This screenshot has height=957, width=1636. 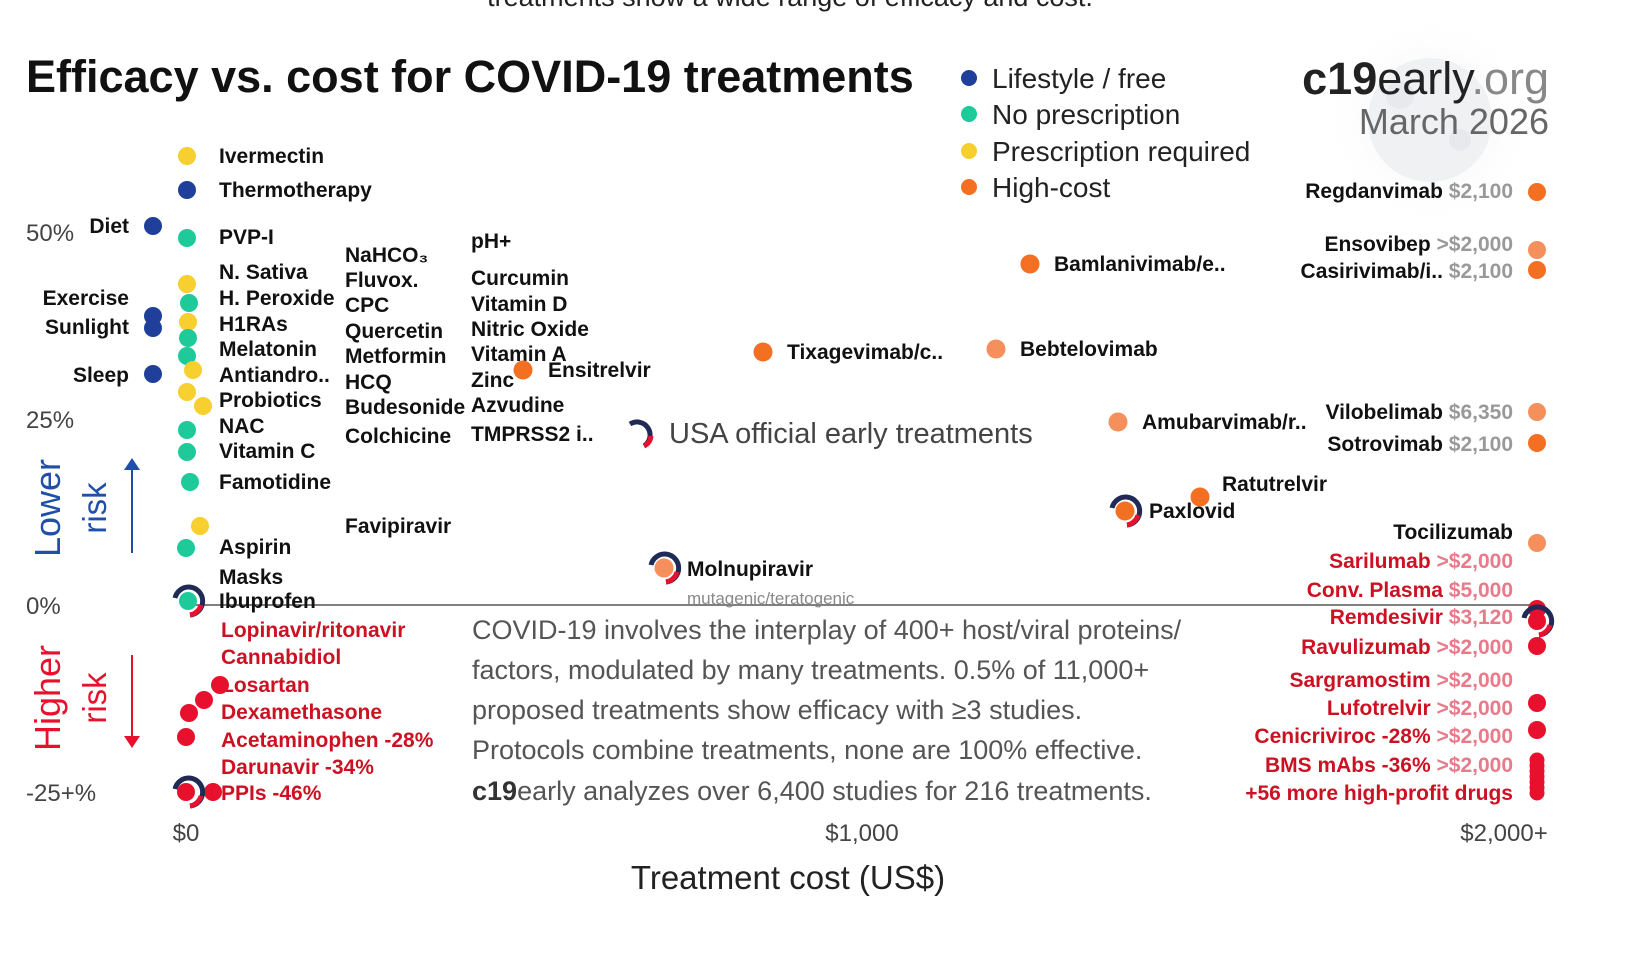 What do you see at coordinates (969, 78) in the screenshot?
I see `legend-marker-lifestyle` at bounding box center [969, 78].